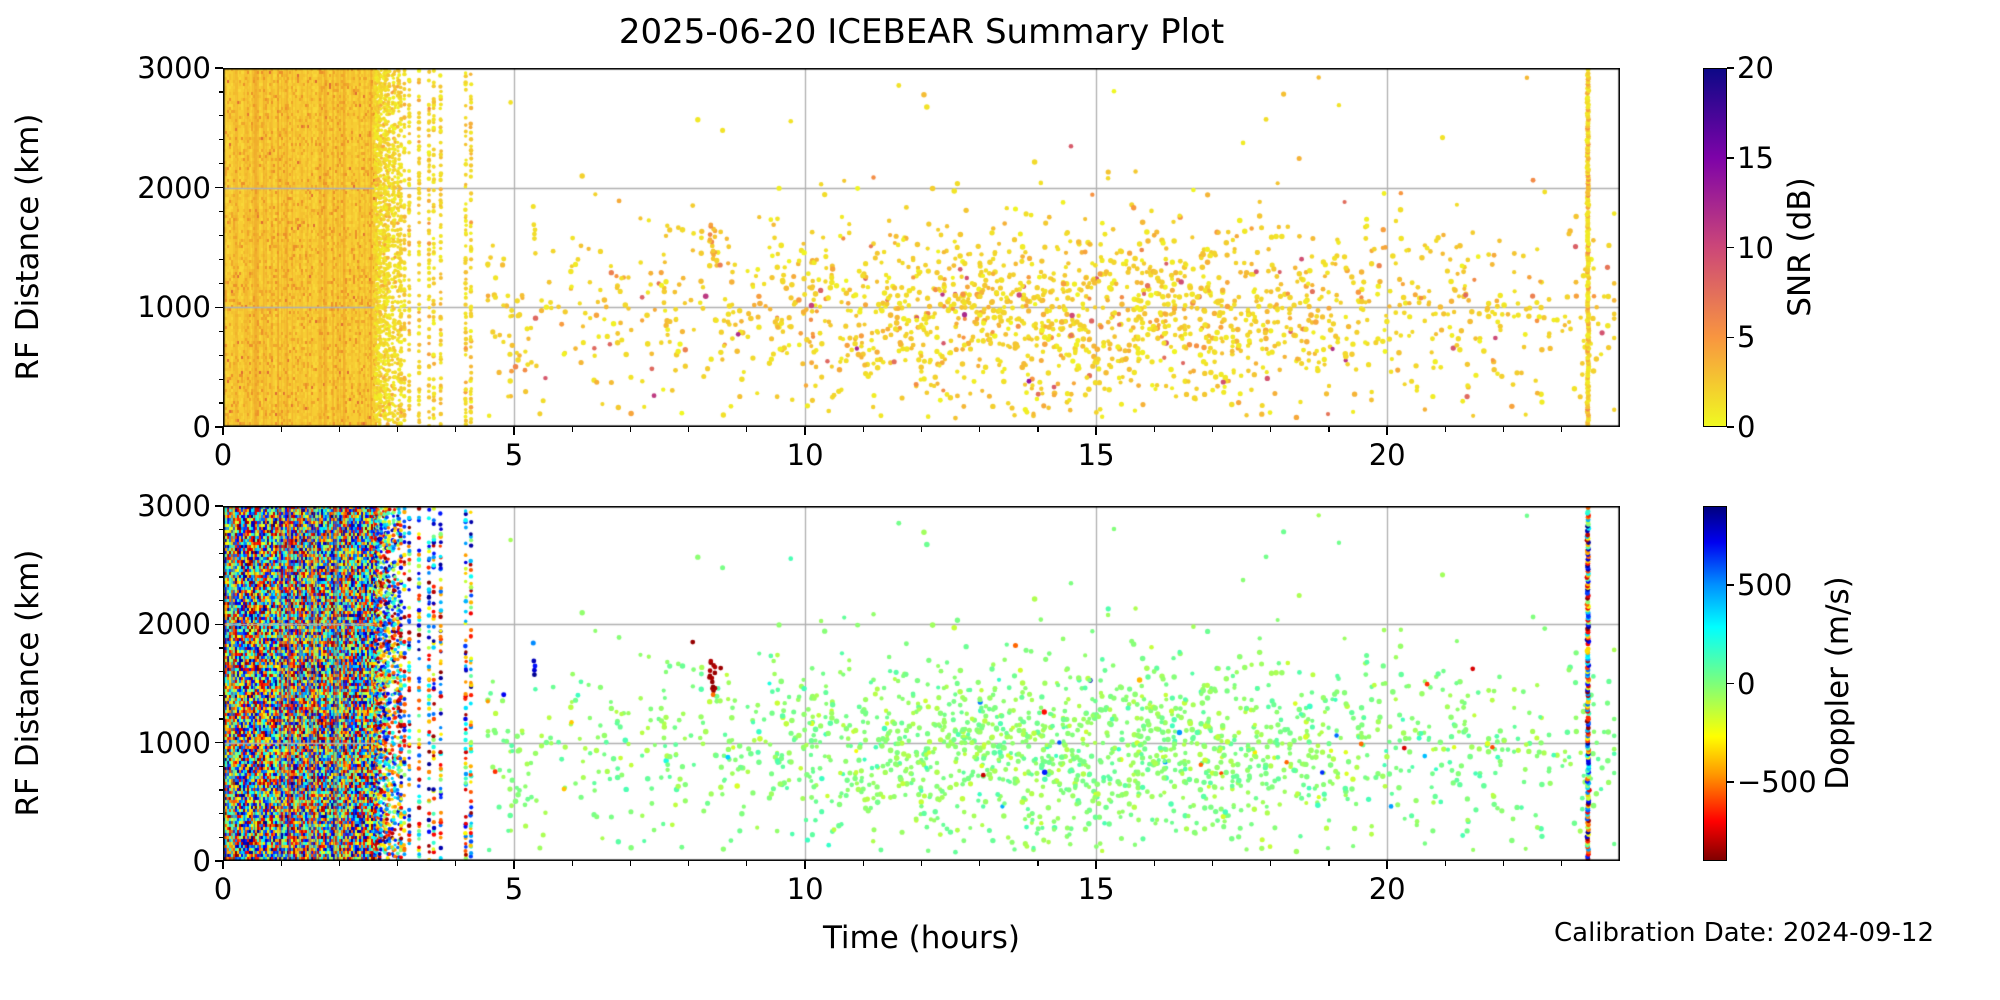  I want to click on colorbar-tick-label: 10, so click(1755, 247).